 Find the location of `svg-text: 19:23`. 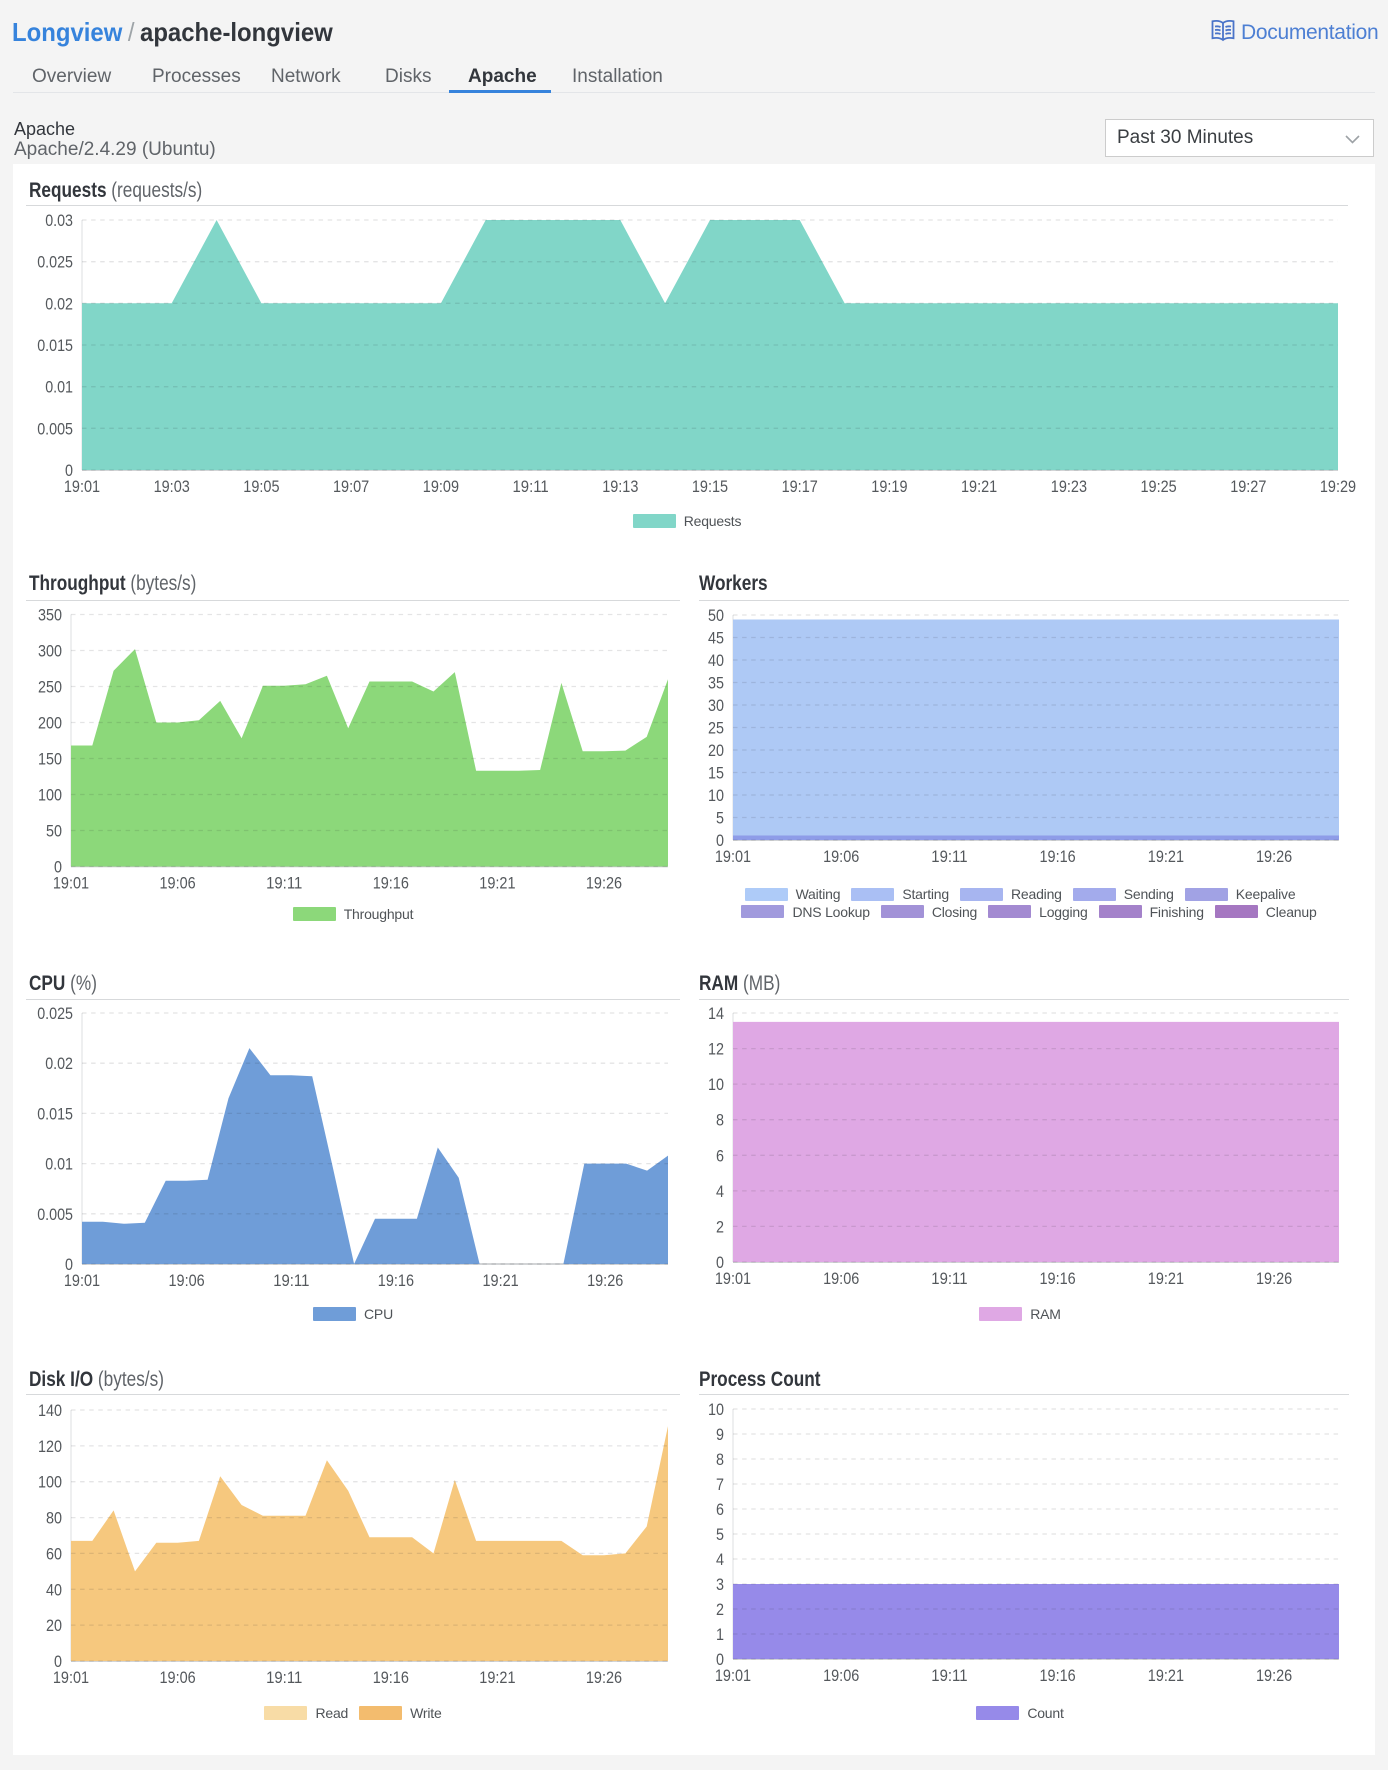

svg-text: 19:23 is located at coordinates (1069, 486).